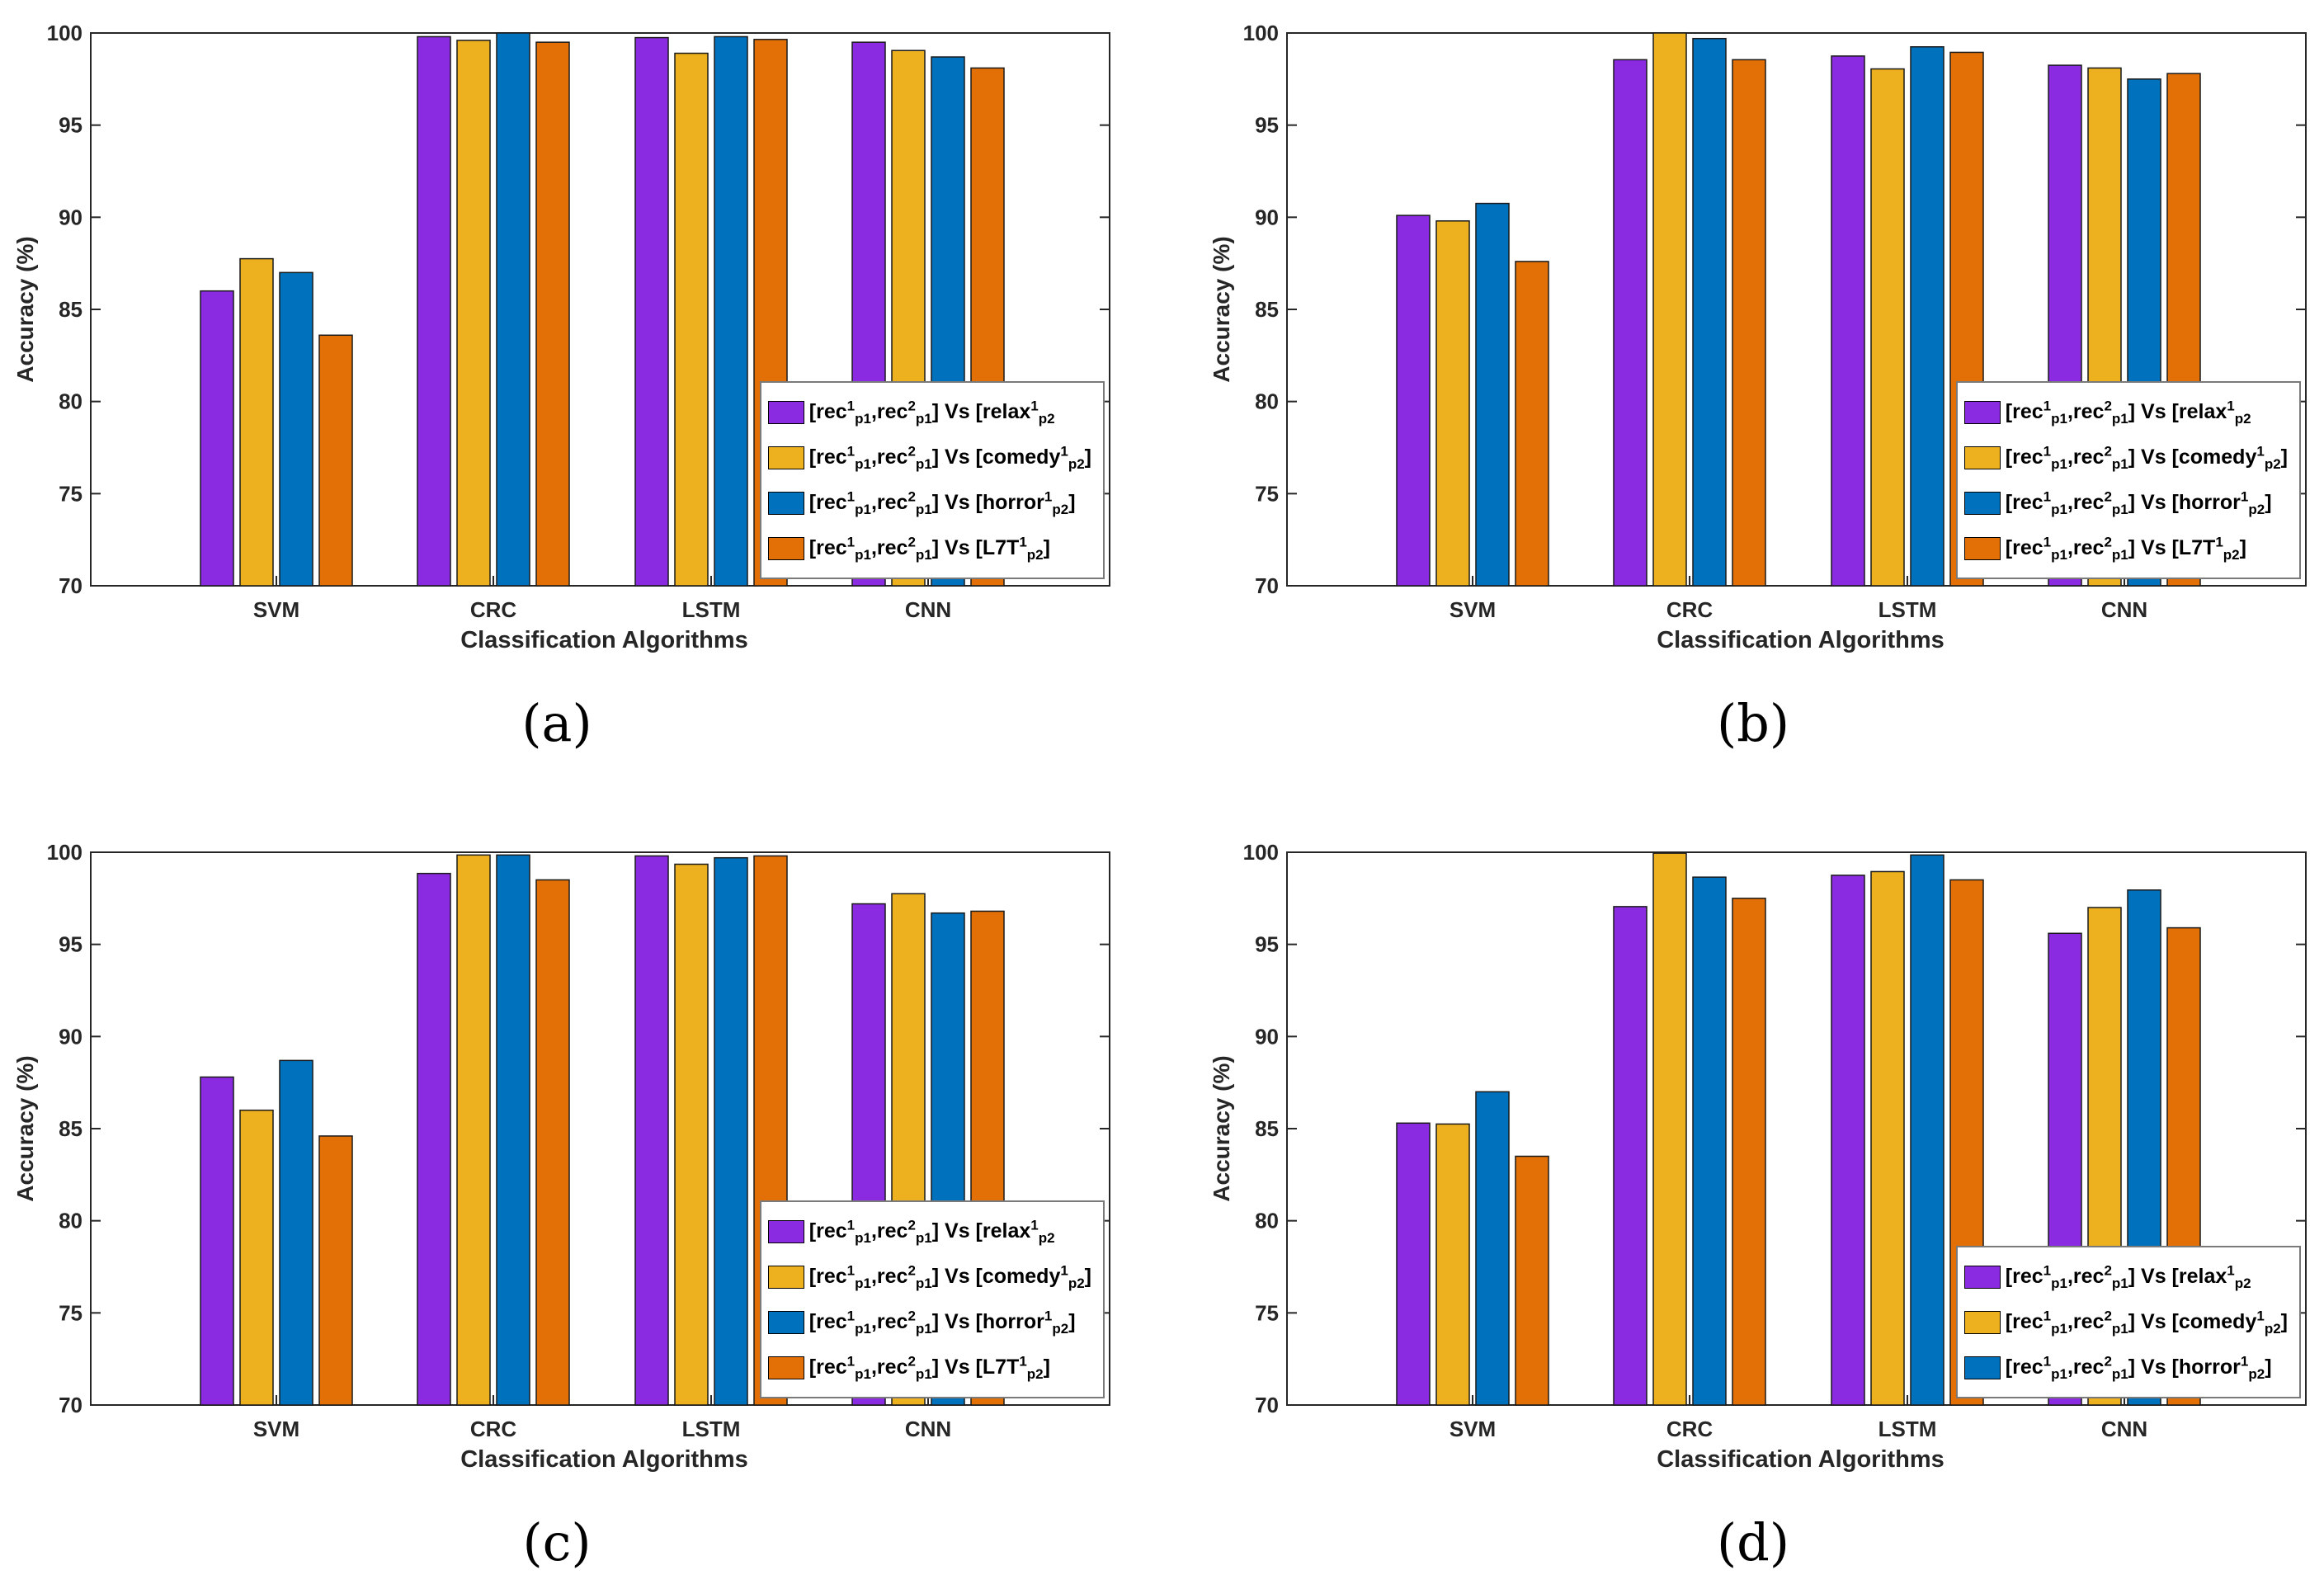  I want to click on panel-caption: (a), so click(556, 723).